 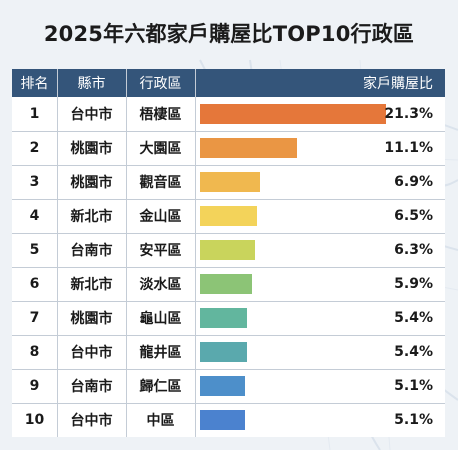 What do you see at coordinates (34, 84) in the screenshot?
I see `header-rank: 排名` at bounding box center [34, 84].